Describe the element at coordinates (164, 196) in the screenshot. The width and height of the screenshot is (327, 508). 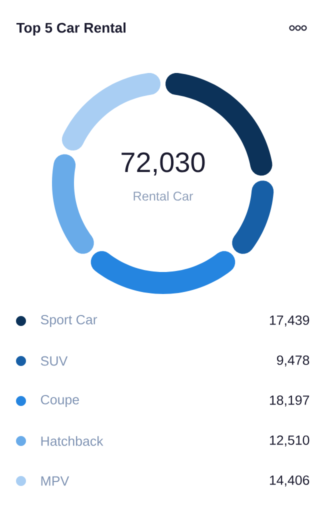
I see `text: Rental Car` at that location.